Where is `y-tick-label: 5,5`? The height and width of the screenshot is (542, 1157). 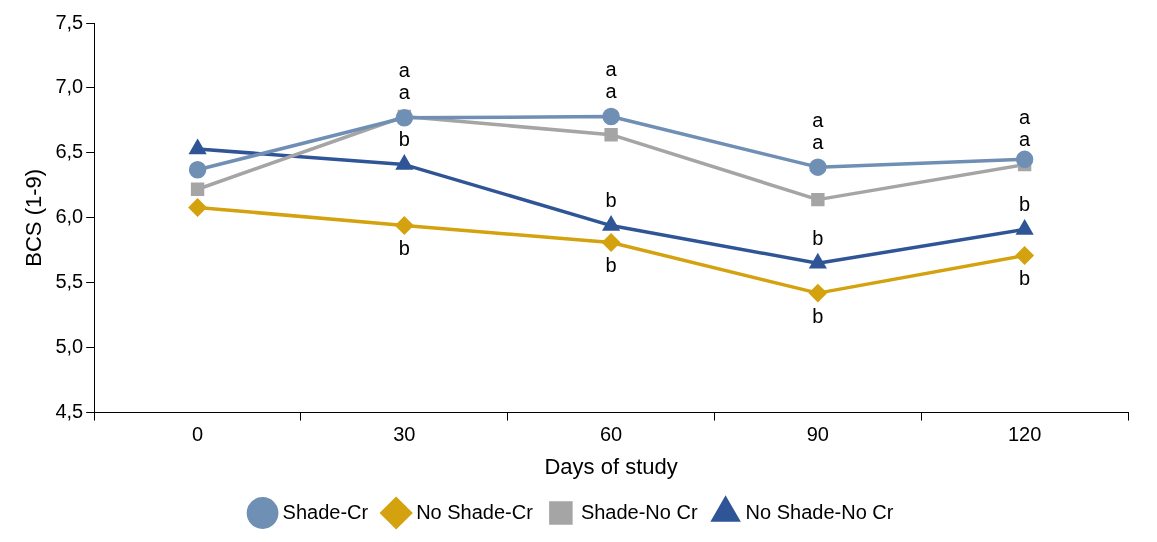
y-tick-label: 5,5 is located at coordinates (69, 281).